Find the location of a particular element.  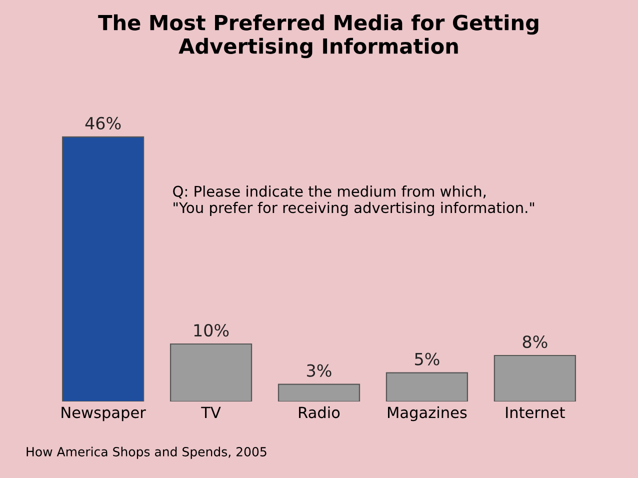

x-tick-label: TV is located at coordinates (211, 412).